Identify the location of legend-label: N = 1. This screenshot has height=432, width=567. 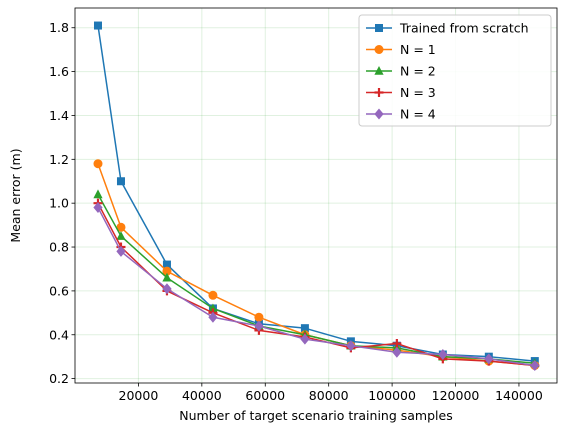
(418, 49).